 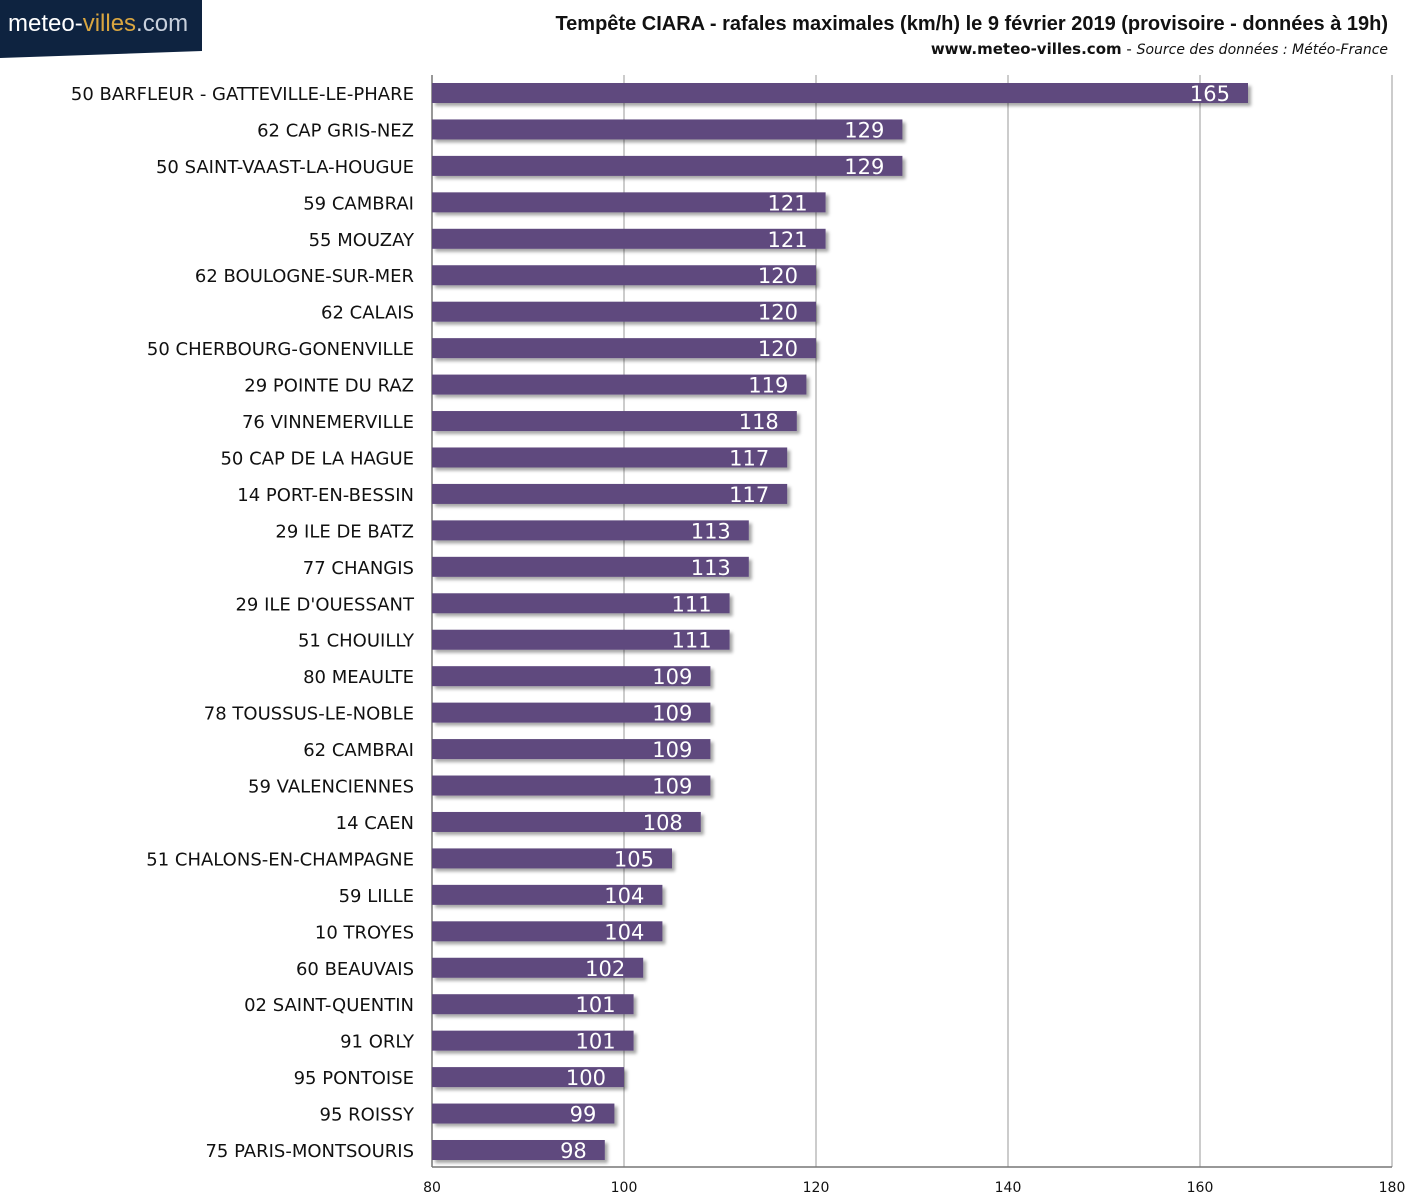 What do you see at coordinates (98, 23) in the screenshot?
I see `logo-text: meteo-villes.com` at bounding box center [98, 23].